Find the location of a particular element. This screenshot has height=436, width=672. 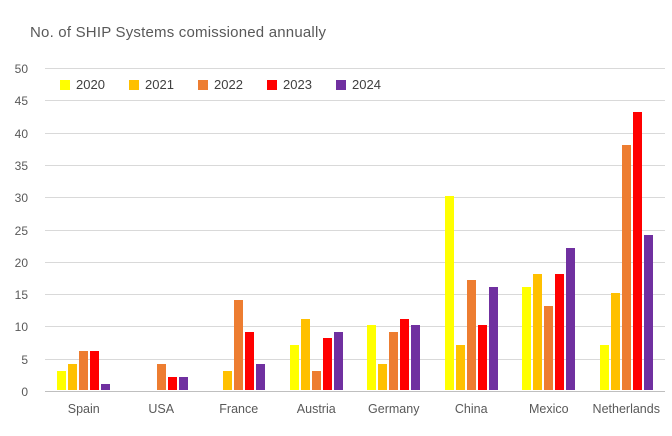

y-tick-label: 25 is located at coordinates (21, 230).